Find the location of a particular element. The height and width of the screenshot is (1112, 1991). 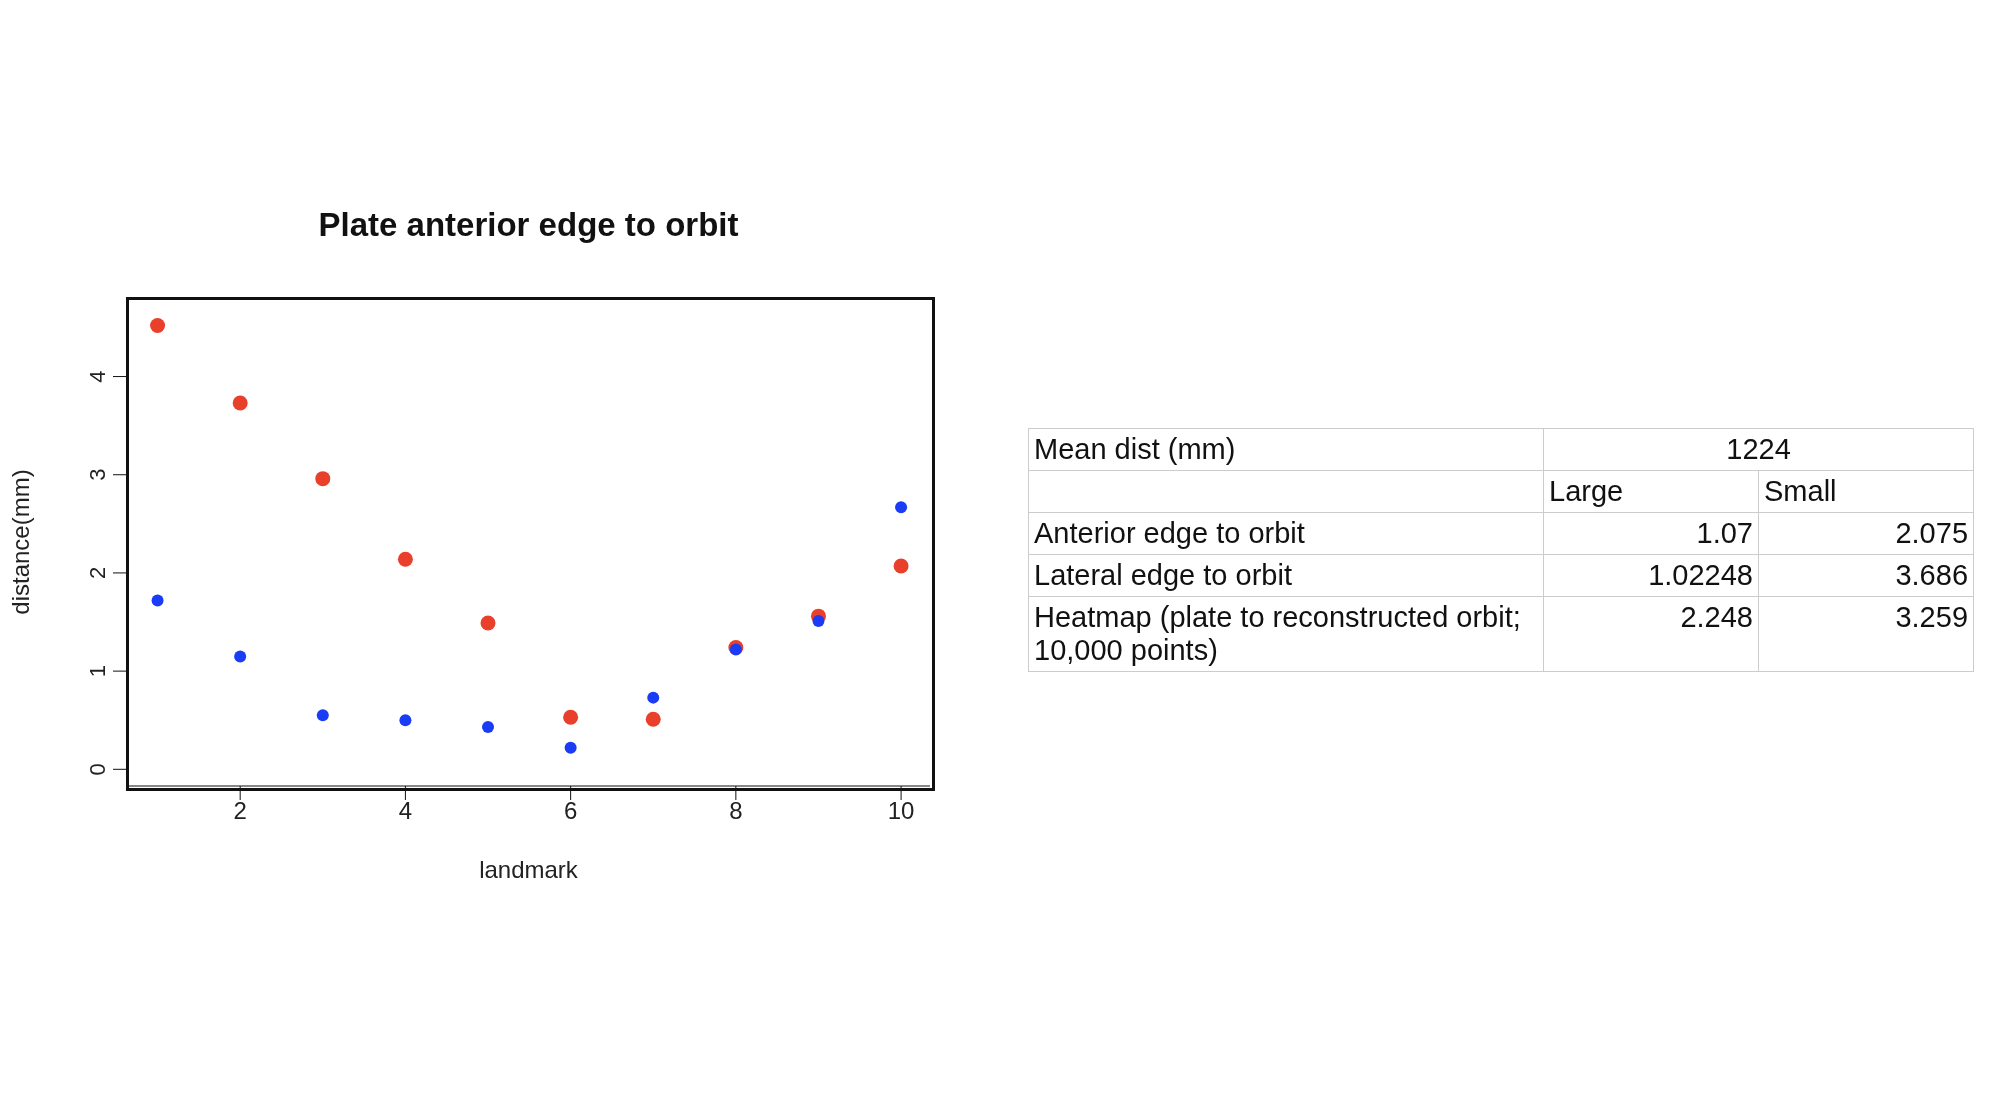

text: 3.686 is located at coordinates (1866, 575).